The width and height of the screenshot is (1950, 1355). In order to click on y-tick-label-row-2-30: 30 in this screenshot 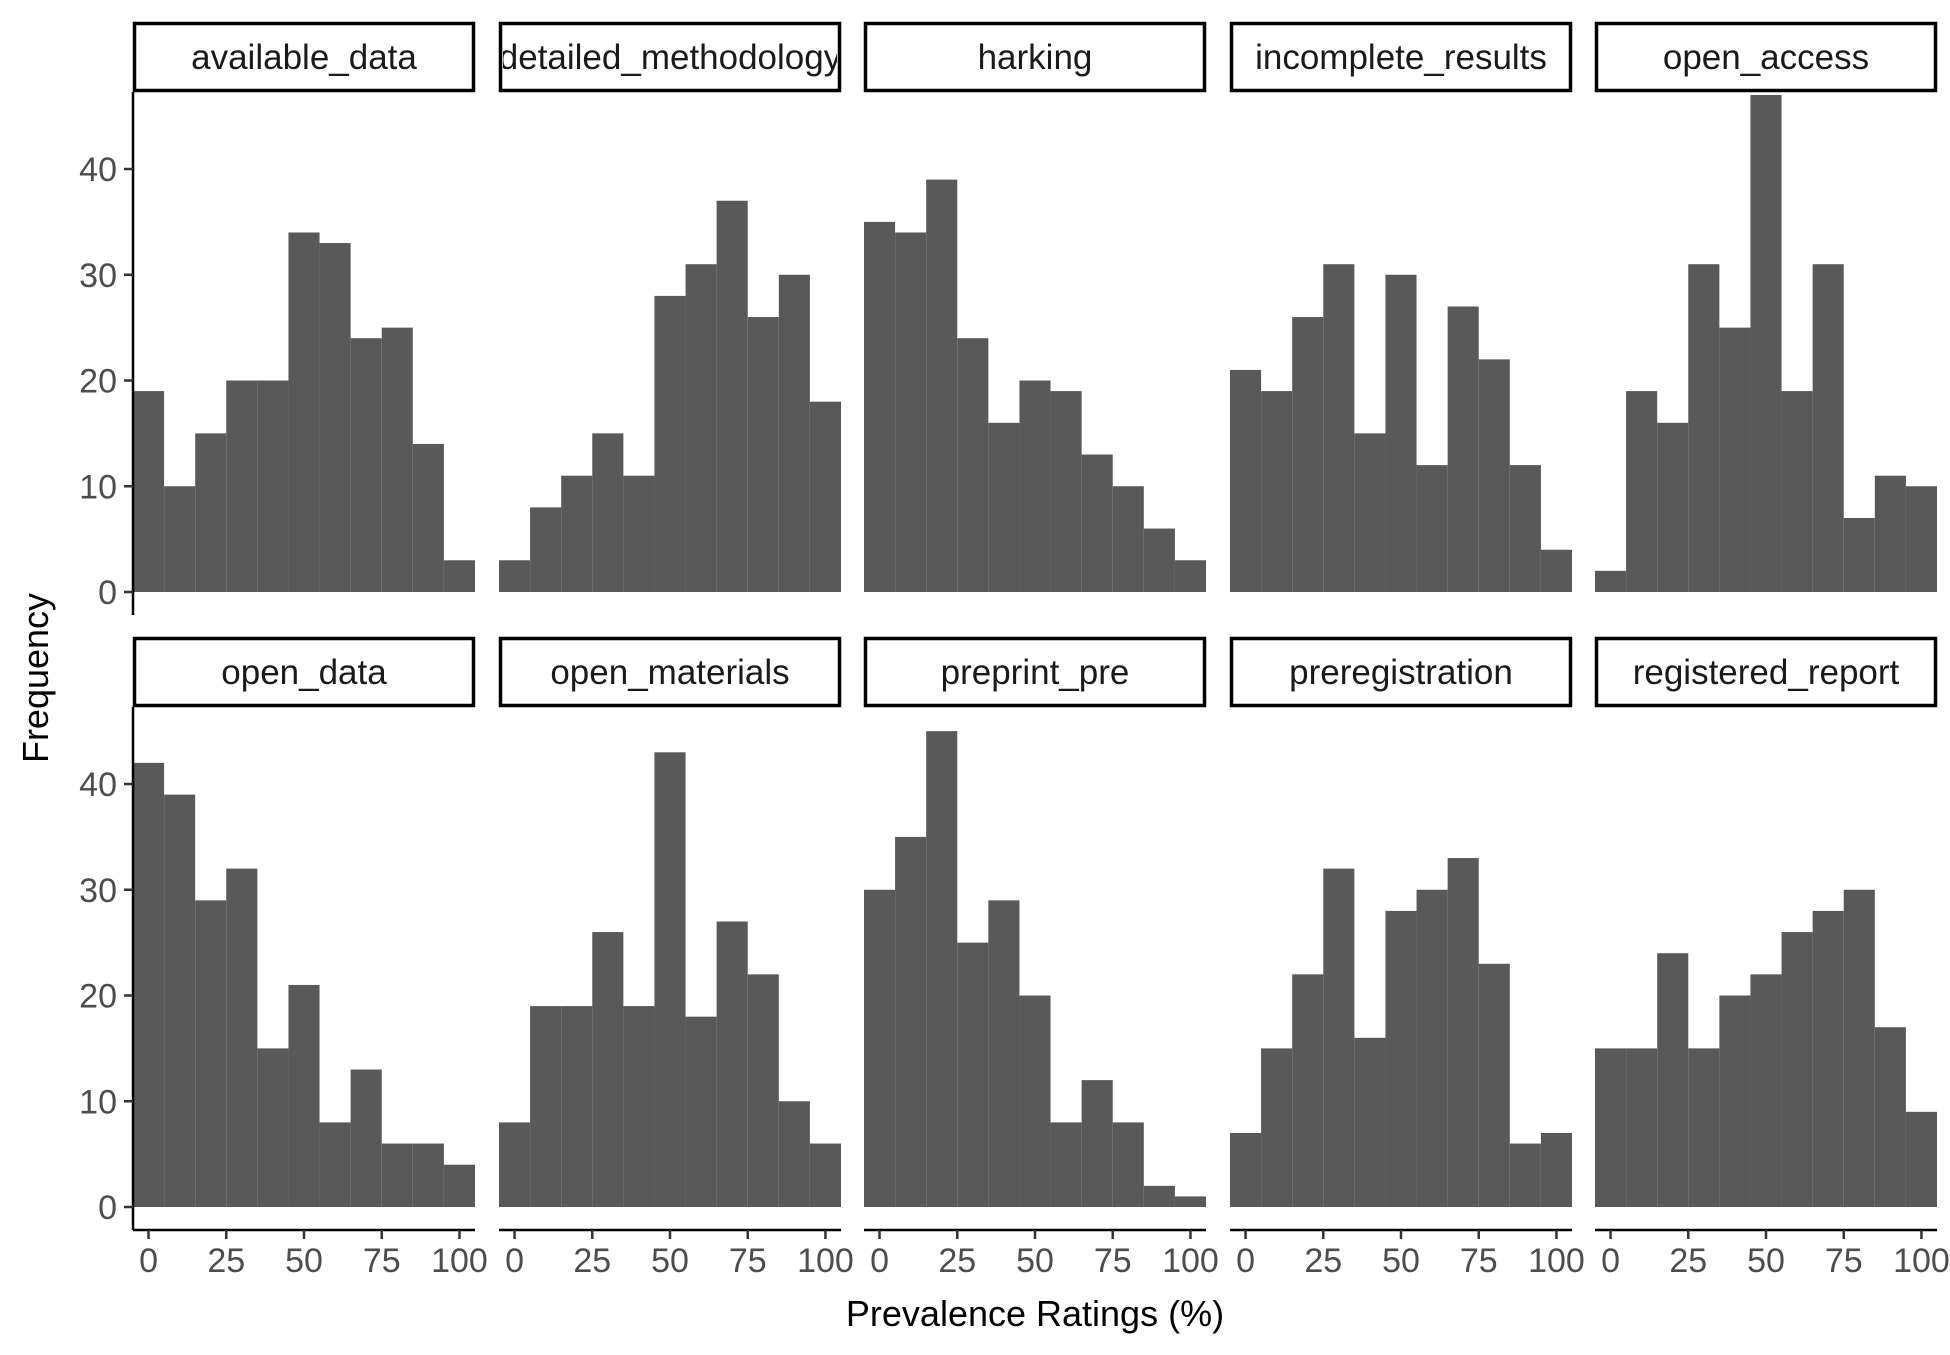, I will do `click(98, 891)`.